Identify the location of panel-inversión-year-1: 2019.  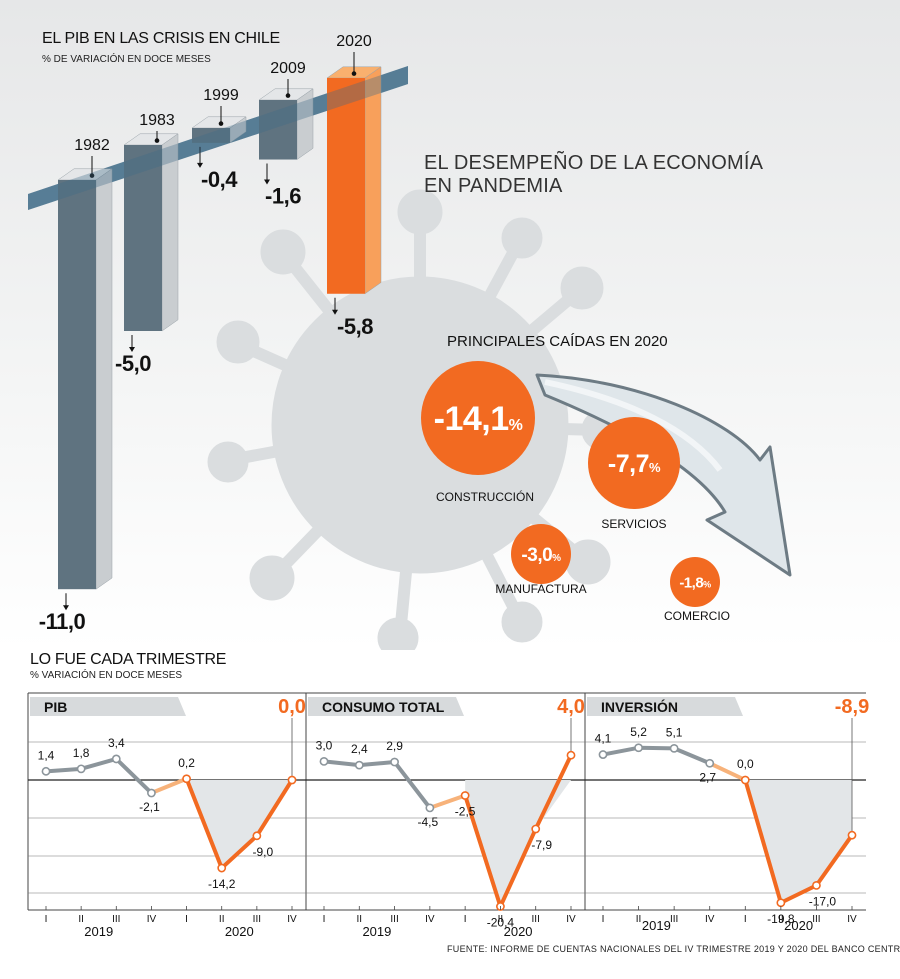
(656, 925).